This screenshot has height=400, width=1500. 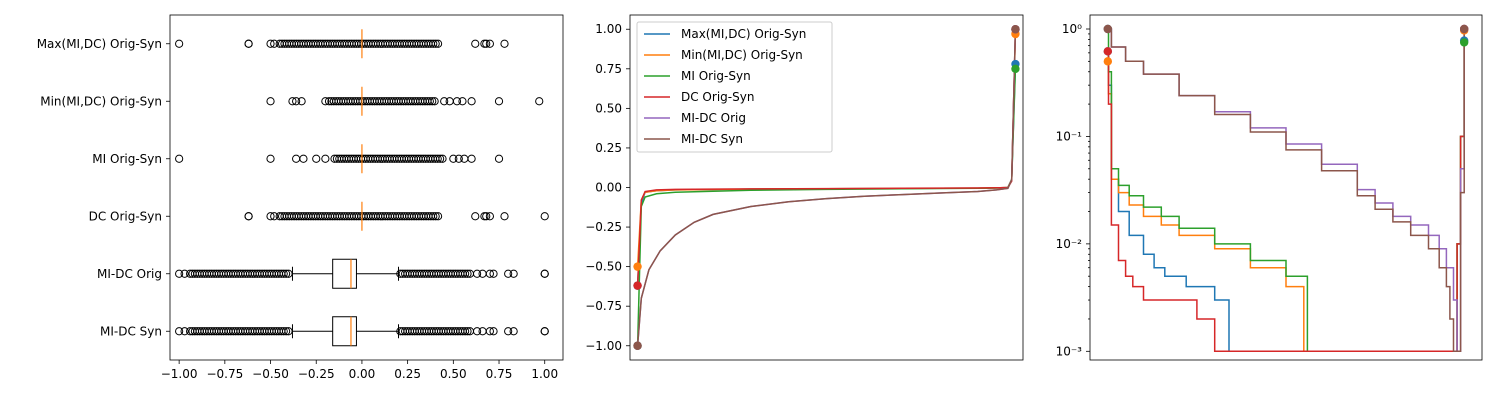 What do you see at coordinates (603, 267) in the screenshot?
I see `y-tick-label: −0.50` at bounding box center [603, 267].